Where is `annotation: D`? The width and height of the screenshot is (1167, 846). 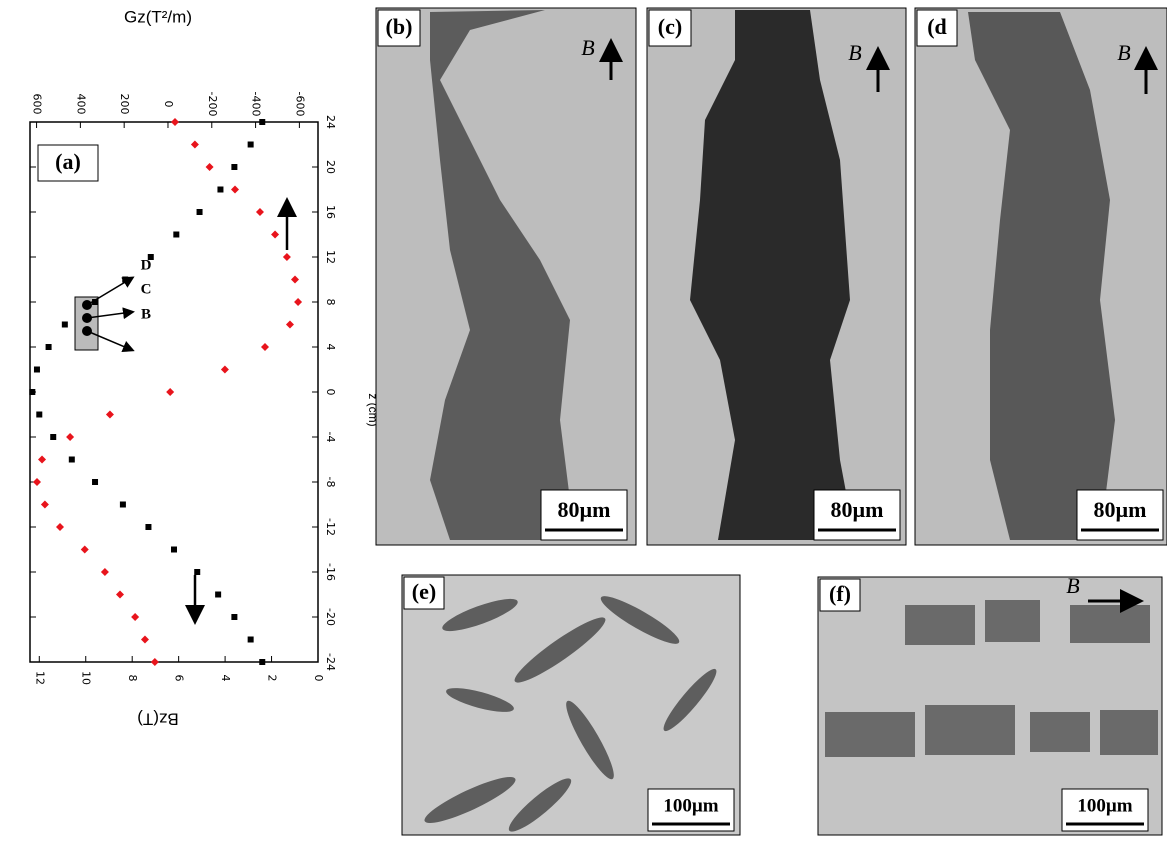
annotation: D is located at coordinates (146, 265).